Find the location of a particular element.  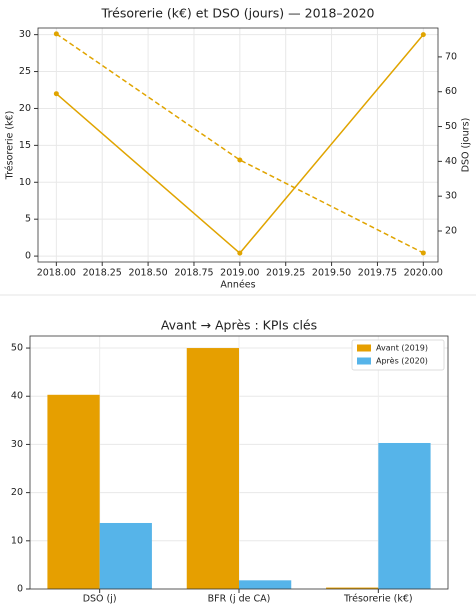

x-tick-label: 2020.00 is located at coordinates (423, 273).